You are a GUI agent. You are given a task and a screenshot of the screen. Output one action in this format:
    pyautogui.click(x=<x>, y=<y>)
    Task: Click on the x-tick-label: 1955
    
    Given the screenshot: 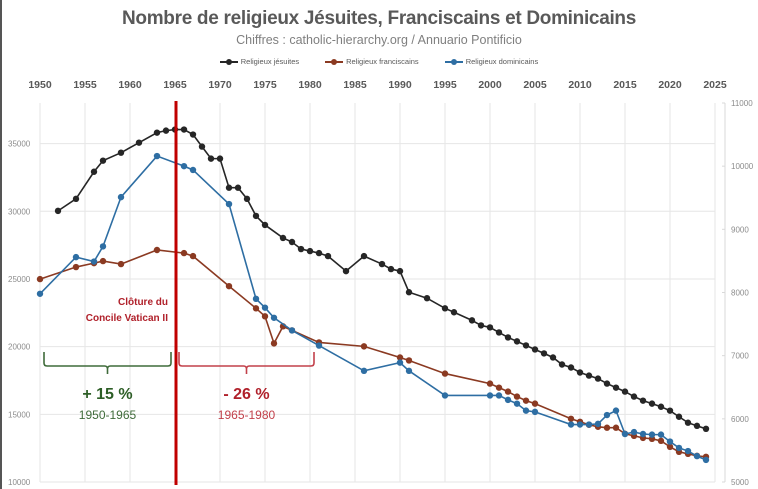 What is the action you would take?
    pyautogui.click(x=85, y=85)
    